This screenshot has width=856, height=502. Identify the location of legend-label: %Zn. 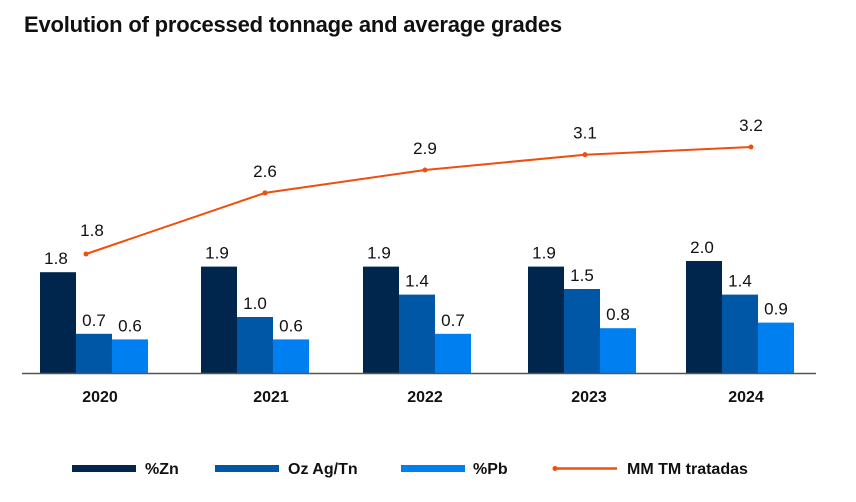
(162, 469).